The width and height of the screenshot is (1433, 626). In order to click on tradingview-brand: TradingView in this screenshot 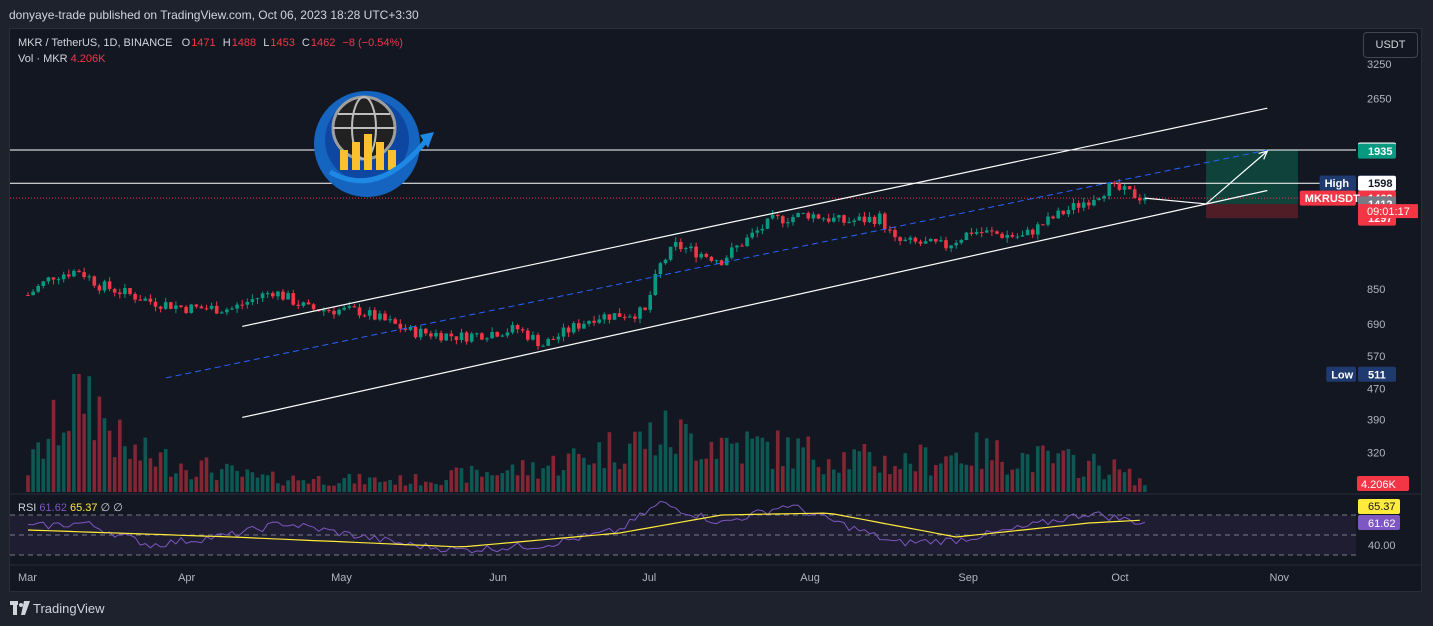, I will do `click(69, 608)`.